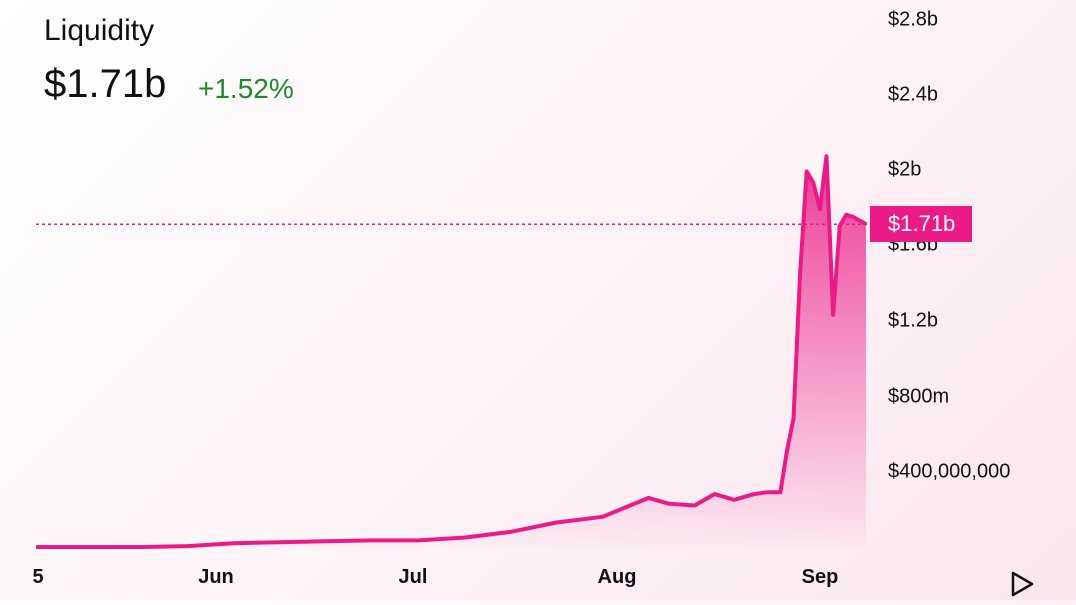 This screenshot has width=1076, height=605. Describe the element at coordinates (105, 84) in the screenshot. I see `metric-value: $1.71b` at that location.